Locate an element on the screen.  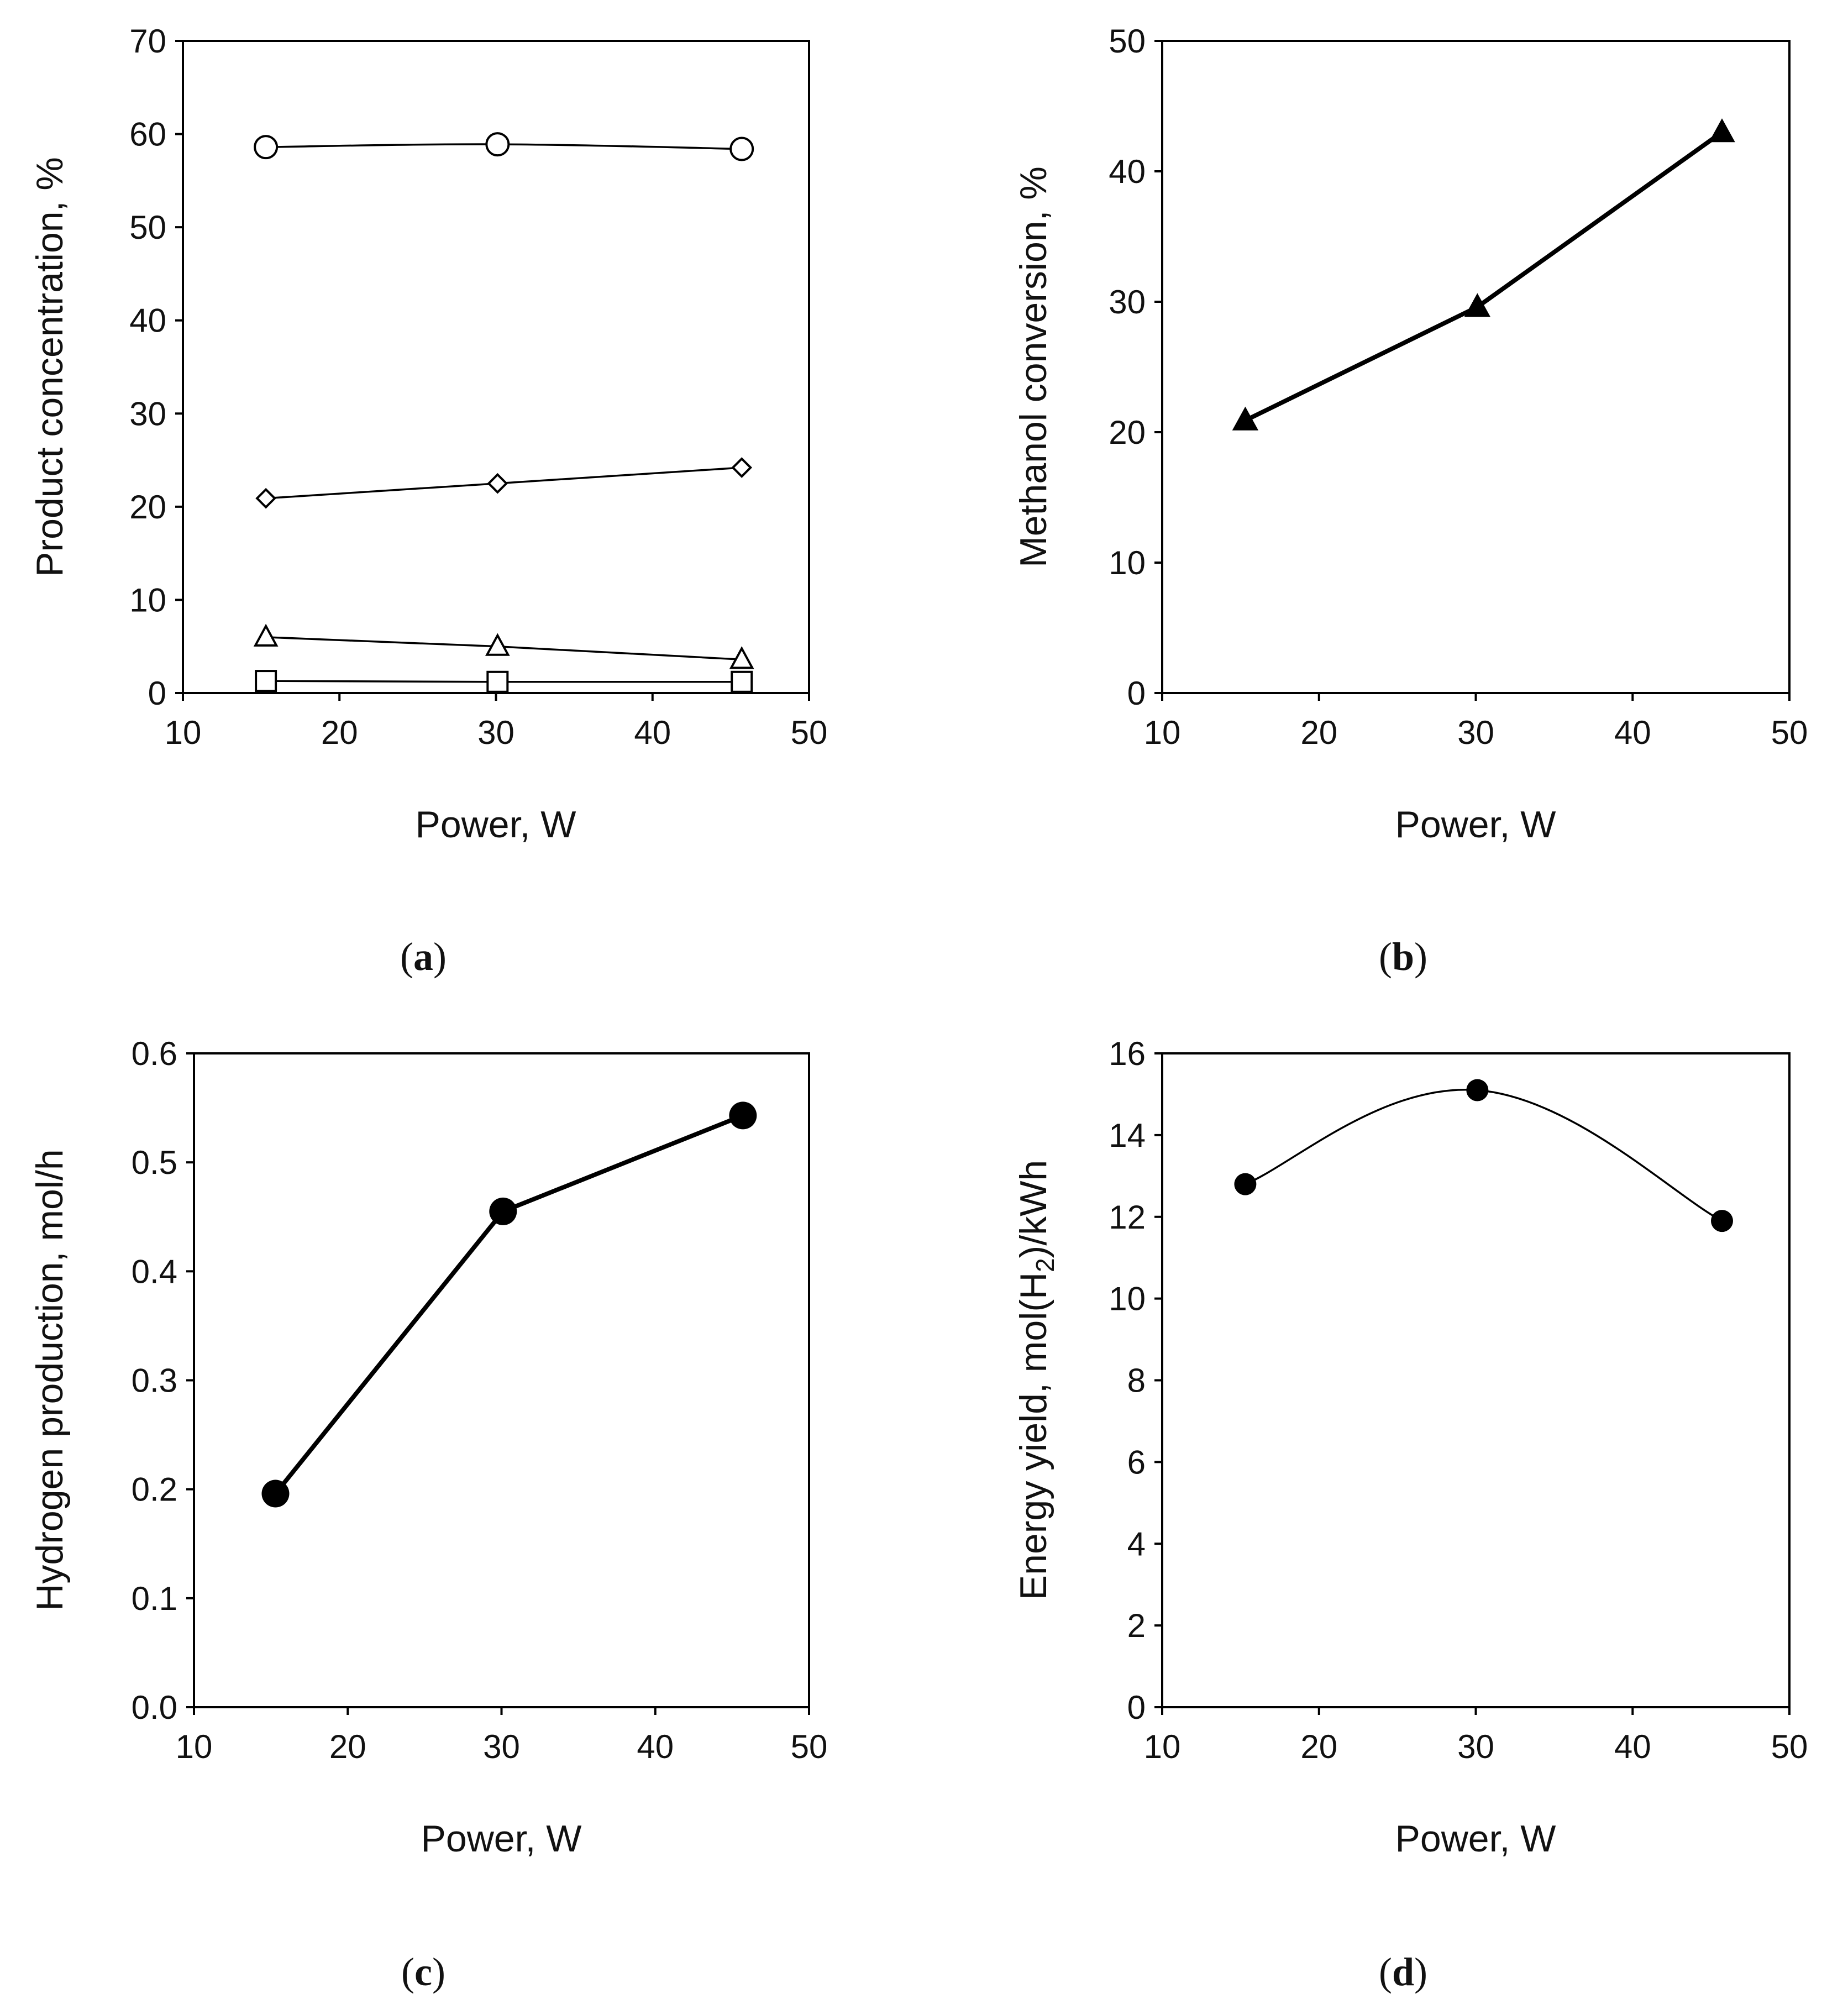
y-tick-label: 4 is located at coordinates (1137, 1544).